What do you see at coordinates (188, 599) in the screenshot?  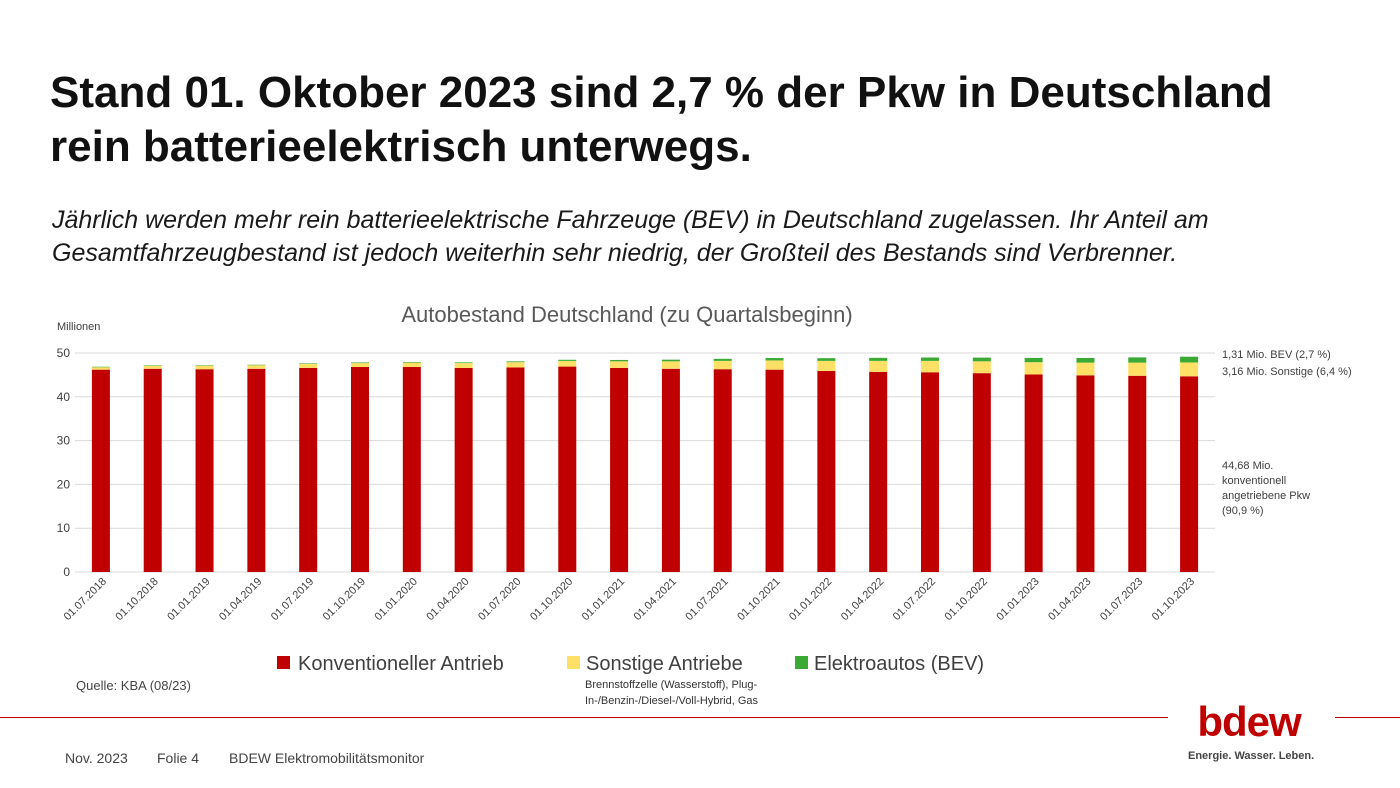 I see `x-tick-label: 01.01.2019` at bounding box center [188, 599].